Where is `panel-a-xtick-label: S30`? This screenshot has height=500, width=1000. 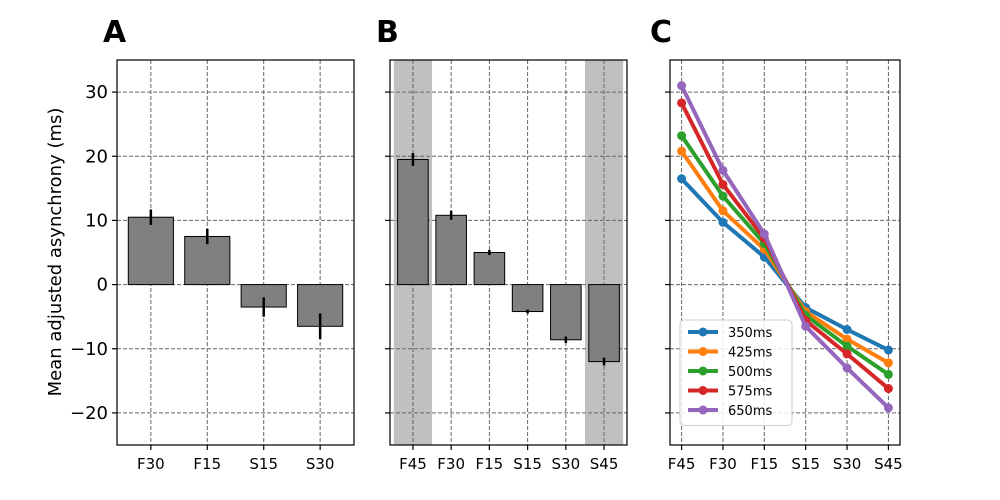 panel-a-xtick-label: S30 is located at coordinates (320, 464).